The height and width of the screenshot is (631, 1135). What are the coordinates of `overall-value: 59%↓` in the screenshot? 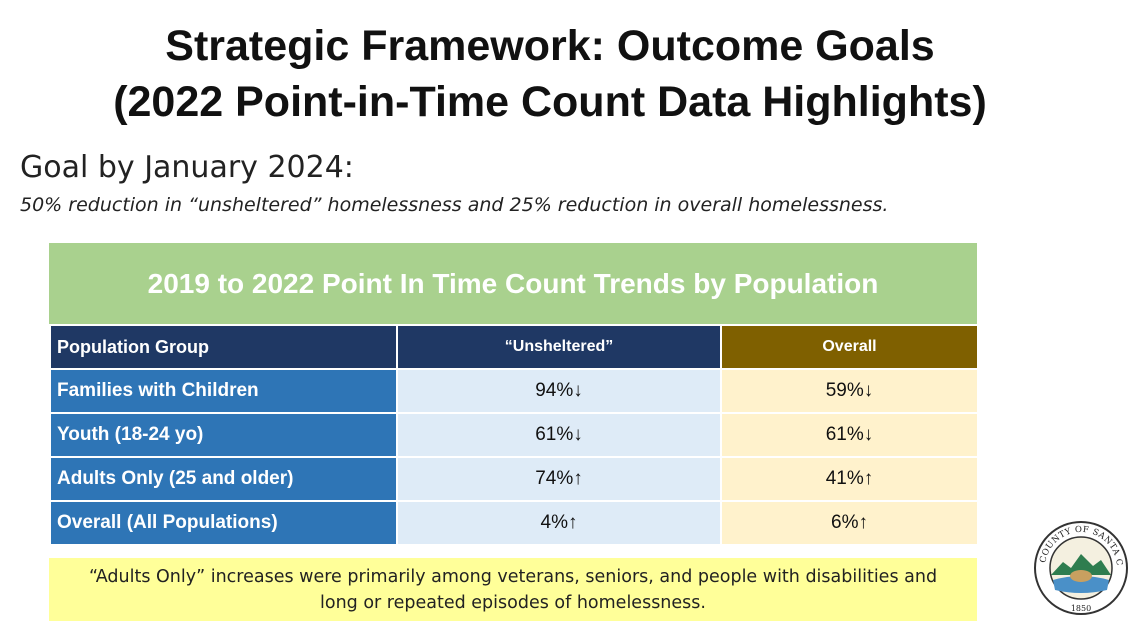 It's located at (849, 391).